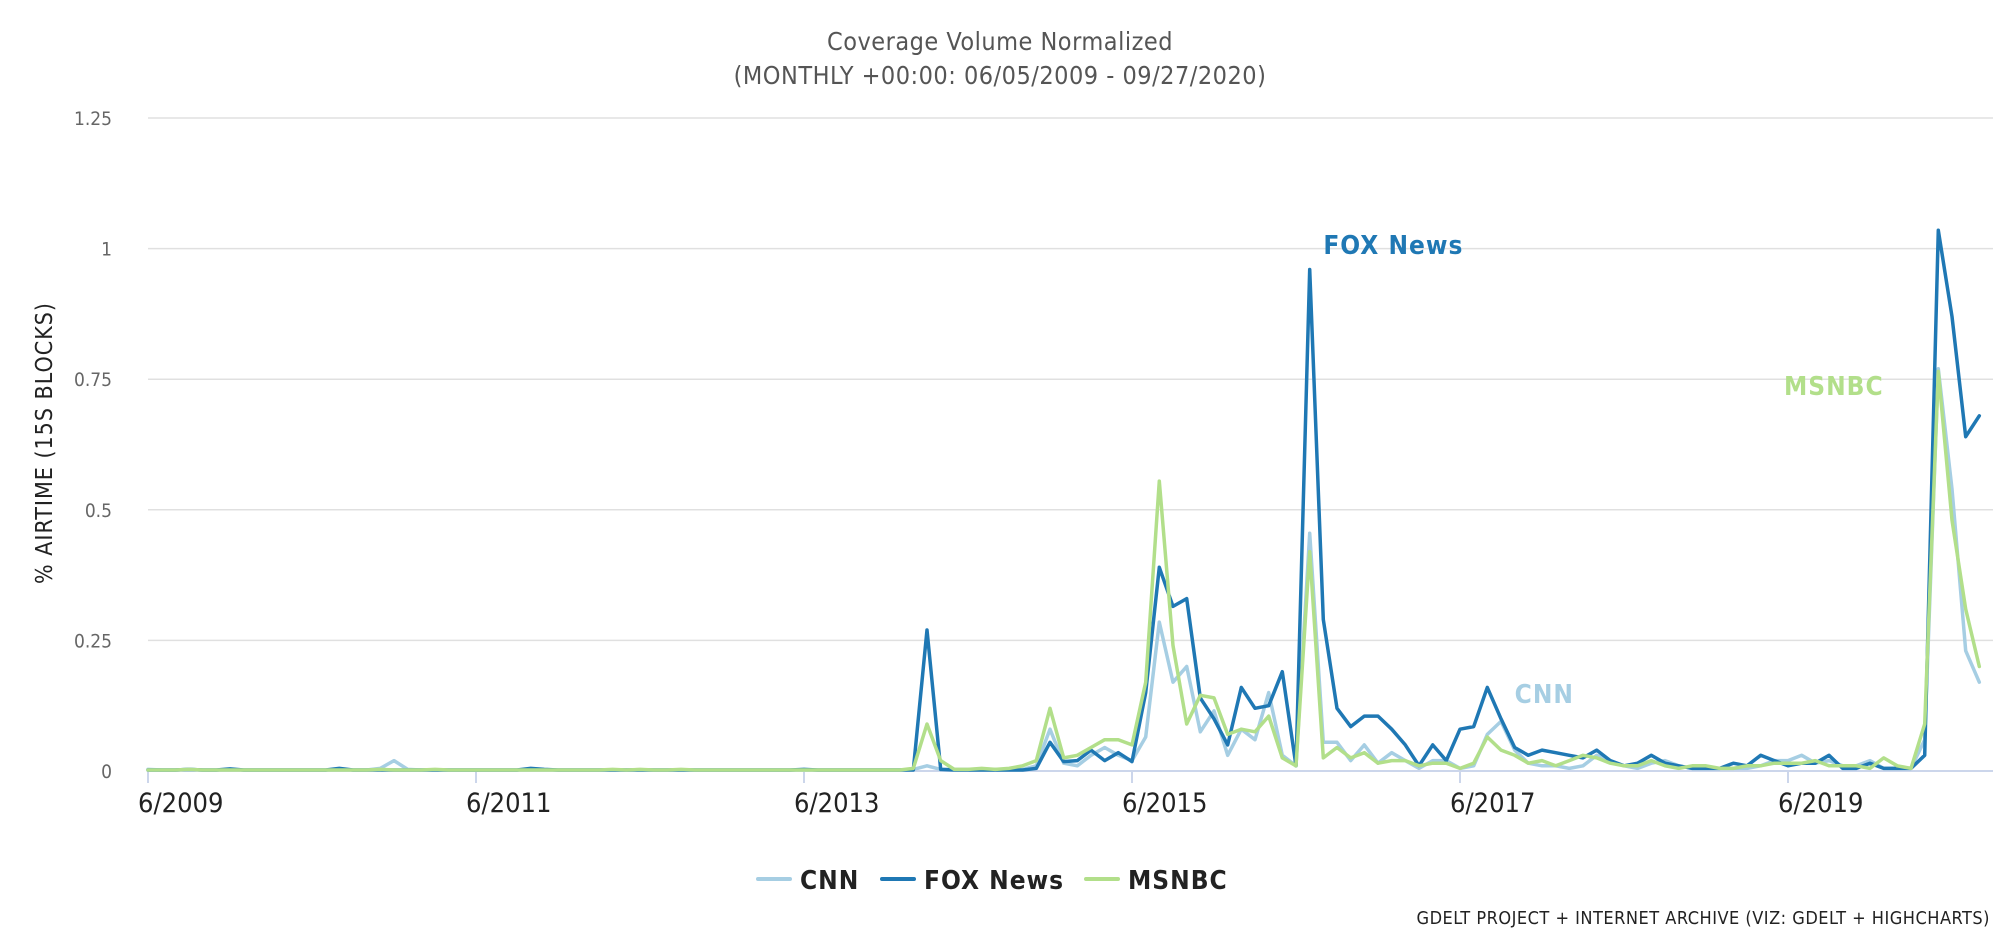 This screenshot has width=2000, height=930. Describe the element at coordinates (1603, 470) in the screenshot. I see `series-annotations: CNN FOX News MSNBC` at that location.